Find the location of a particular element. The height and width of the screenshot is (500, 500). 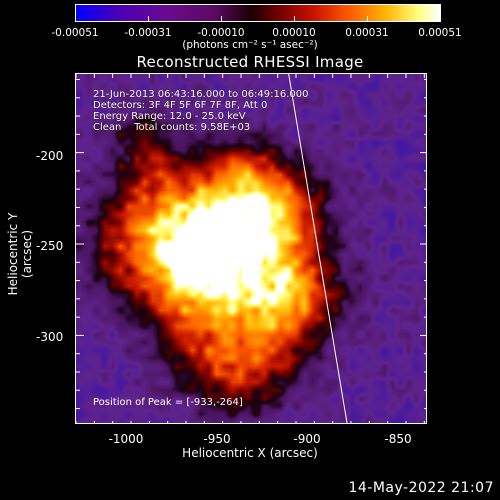

colorbar-tick-label: -0.00031 is located at coordinates (148, 33).